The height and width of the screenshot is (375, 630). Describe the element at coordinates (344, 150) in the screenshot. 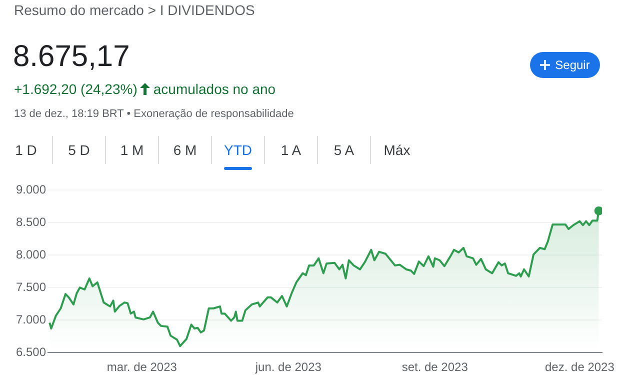

I see `text: 5 A` at that location.